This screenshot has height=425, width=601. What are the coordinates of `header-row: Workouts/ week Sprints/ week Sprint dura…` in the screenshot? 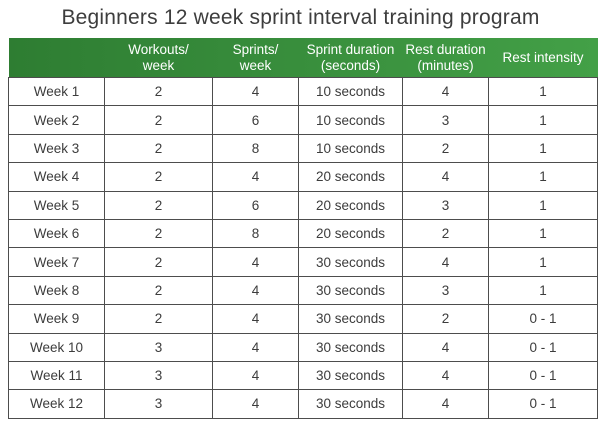 It's located at (303, 58).